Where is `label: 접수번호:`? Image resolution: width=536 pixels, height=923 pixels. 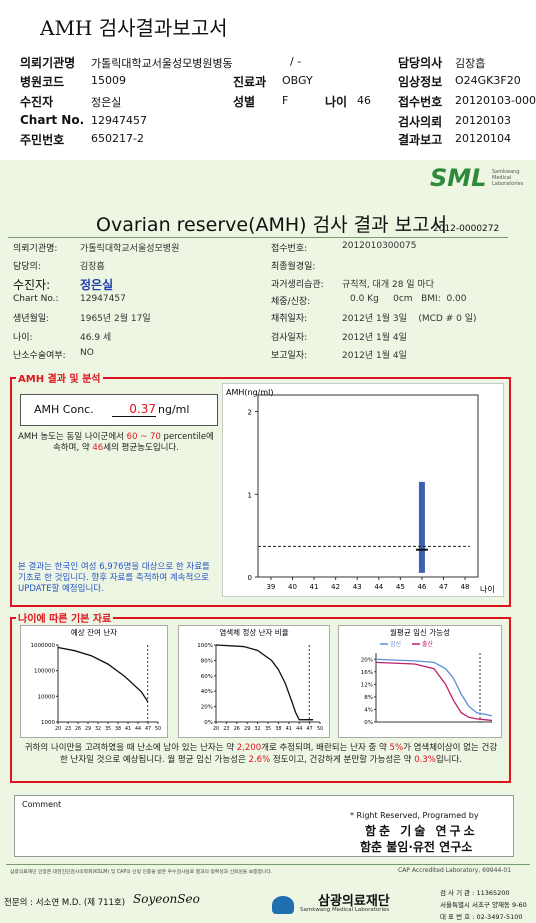 label: 접수번호: is located at coordinates (289, 249).